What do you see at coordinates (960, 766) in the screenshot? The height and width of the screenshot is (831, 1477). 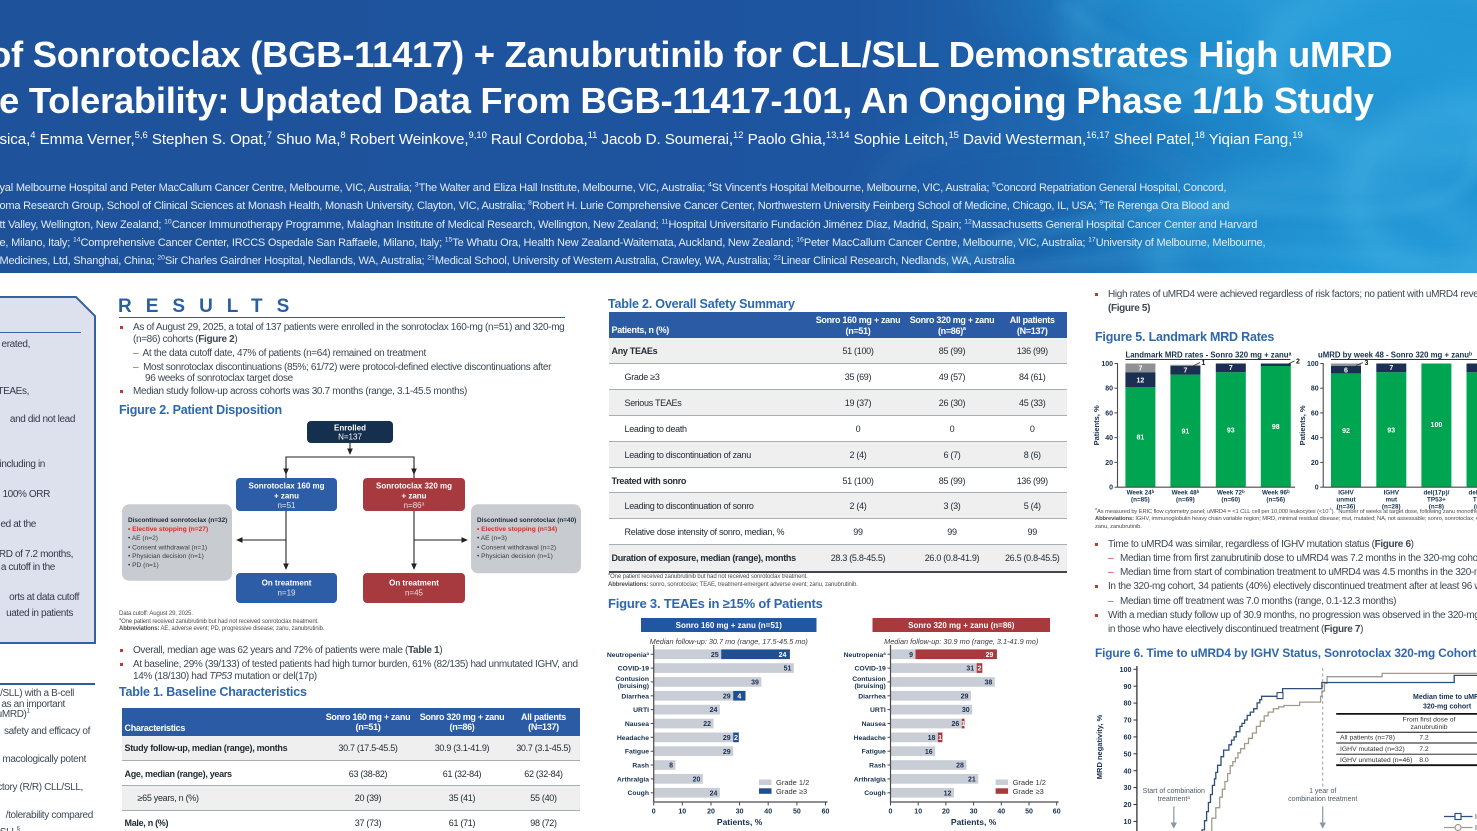 I see `svg-text: 28` at bounding box center [960, 766].